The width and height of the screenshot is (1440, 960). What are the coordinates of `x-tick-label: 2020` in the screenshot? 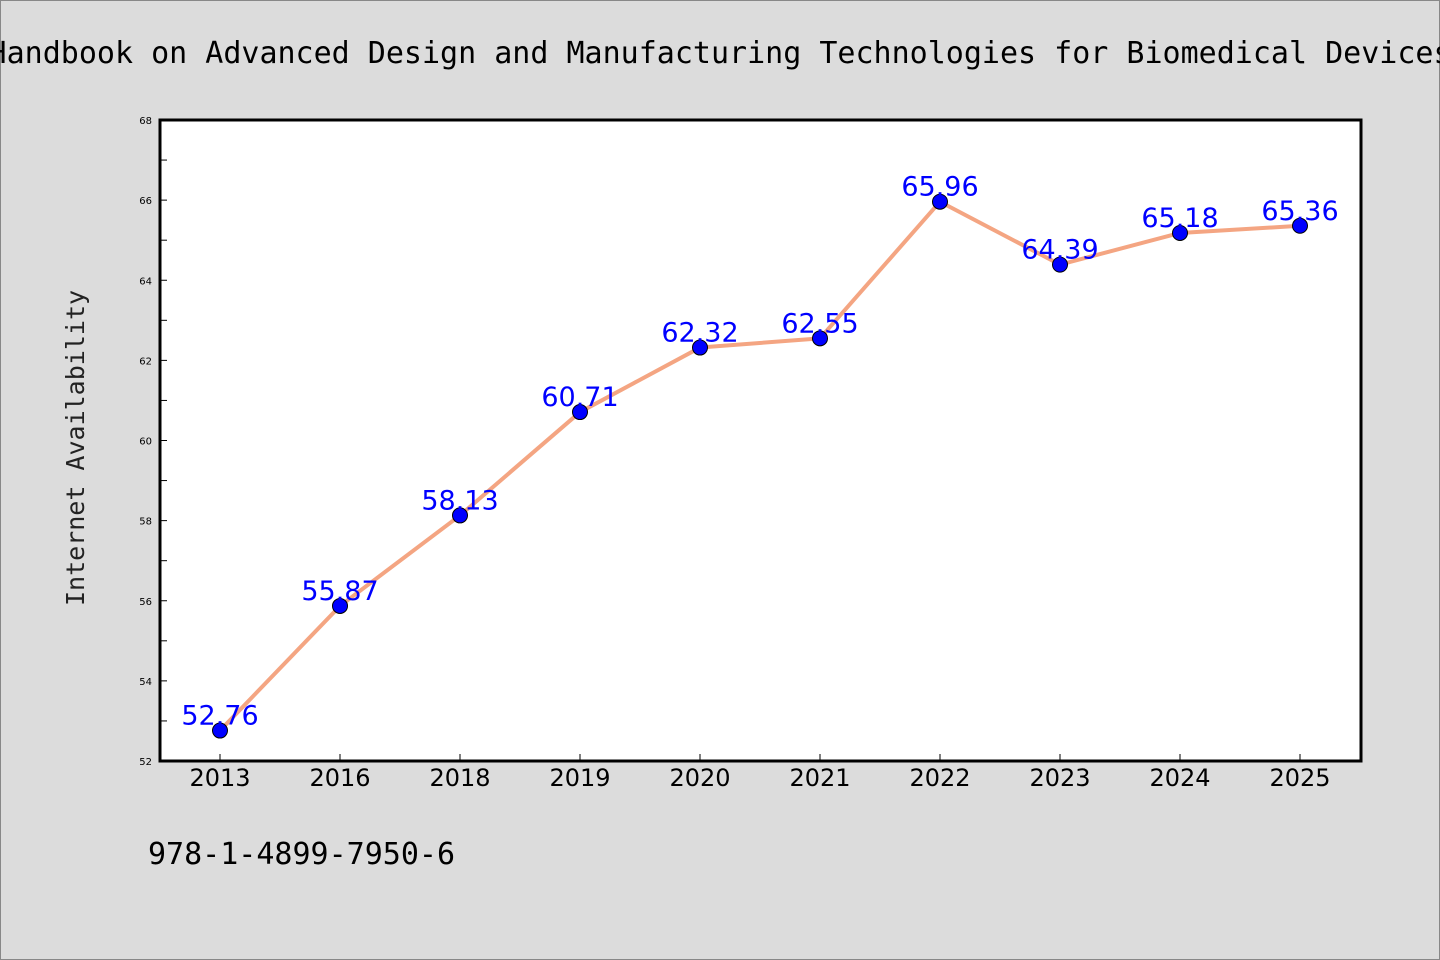 It's located at (699, 778).